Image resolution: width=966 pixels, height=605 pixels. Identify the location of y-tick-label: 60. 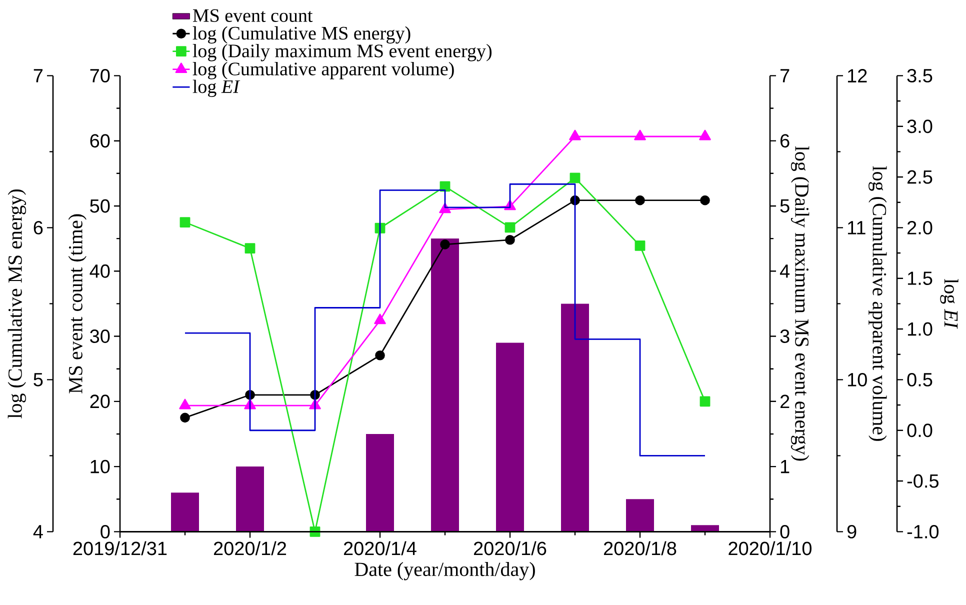
(100, 141).